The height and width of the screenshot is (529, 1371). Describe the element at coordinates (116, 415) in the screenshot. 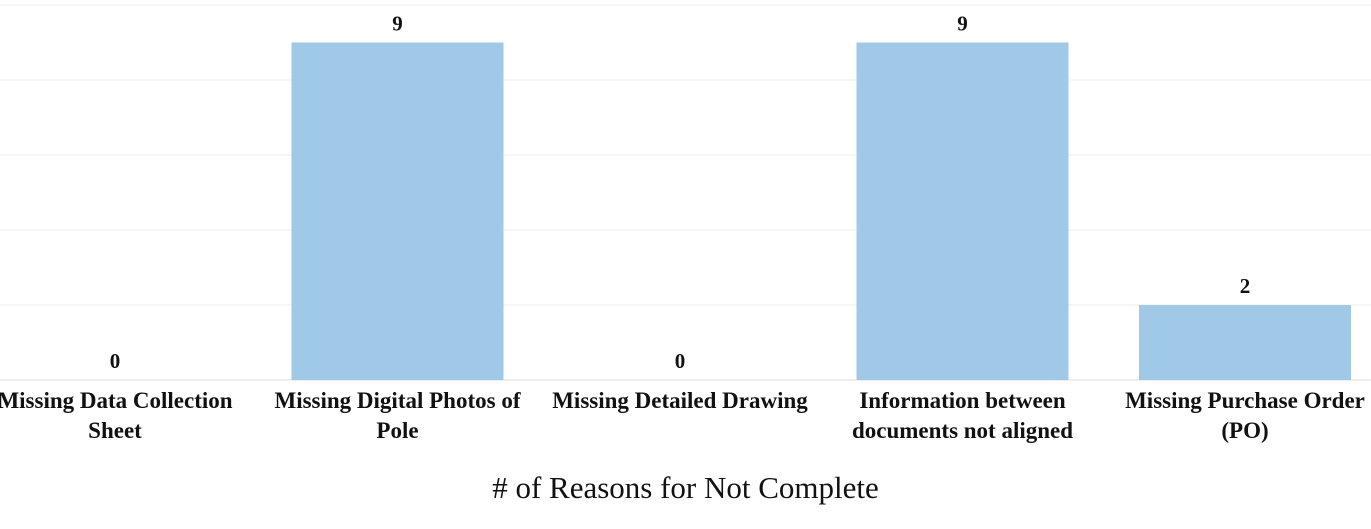

I see `x-tick-label: Missing Data Collection Sheet` at that location.